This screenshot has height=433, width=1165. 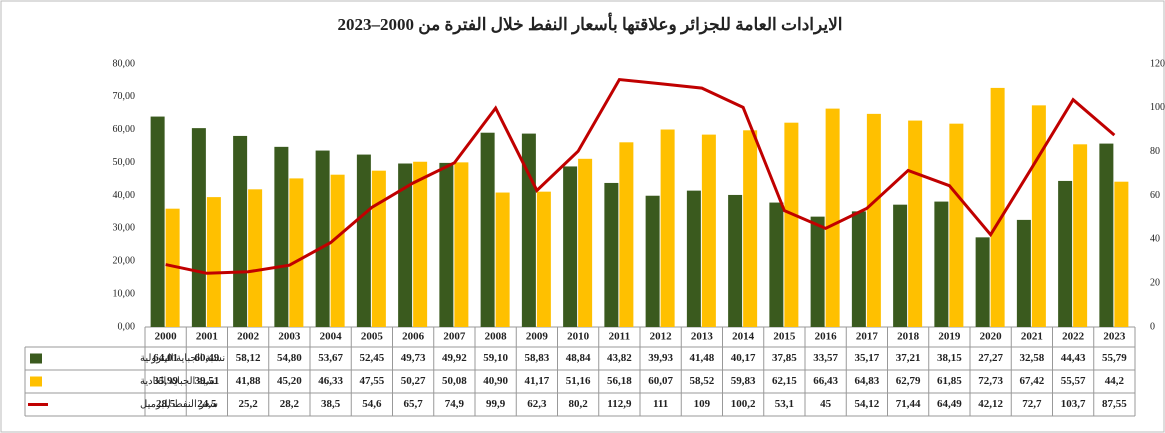 I want to click on x-tick-label: 2006, so click(x=413, y=337).